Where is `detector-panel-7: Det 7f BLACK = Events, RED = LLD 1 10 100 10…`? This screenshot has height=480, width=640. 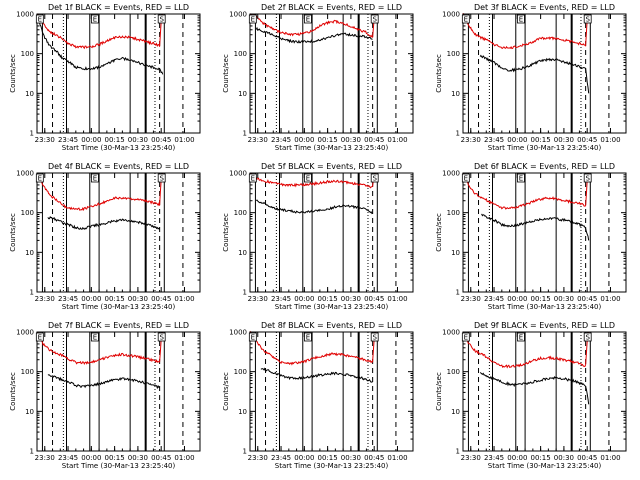 detector-panel-7: Det 7f BLACK = Events, RED = LLD 1 10 100 10… is located at coordinates (105, 395).